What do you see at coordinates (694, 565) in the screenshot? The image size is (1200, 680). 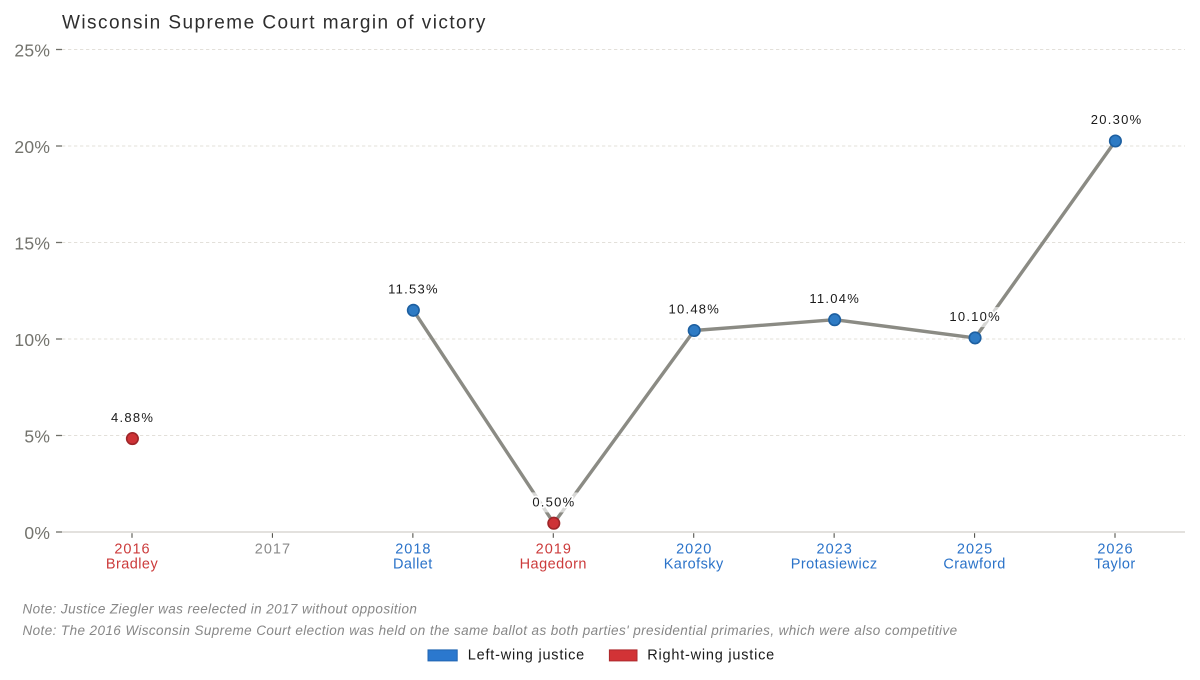 I see `svg-text: Karofsky` at bounding box center [694, 565].